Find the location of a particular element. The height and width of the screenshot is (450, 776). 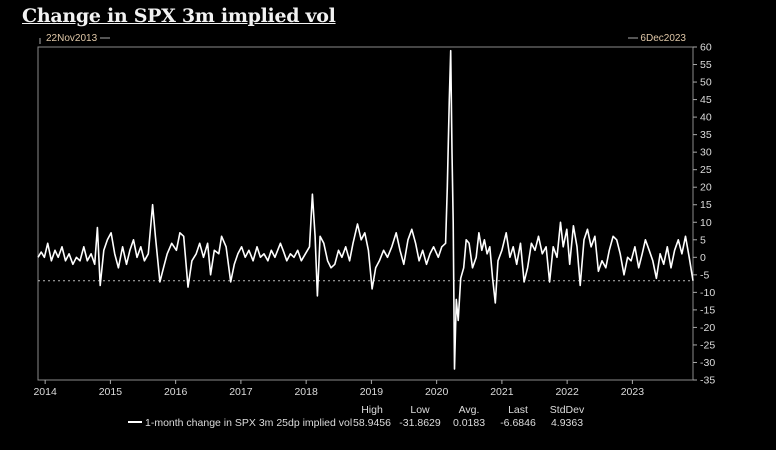

y-tick-label: -30 is located at coordinates (707, 363).